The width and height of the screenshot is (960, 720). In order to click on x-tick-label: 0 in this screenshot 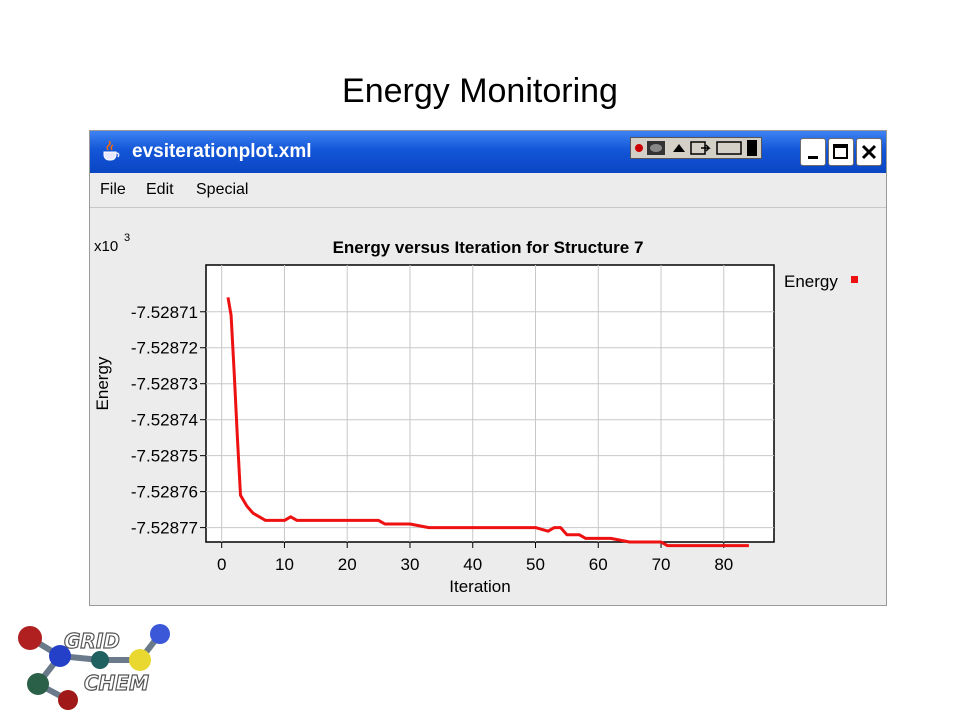, I will do `click(221, 564)`.